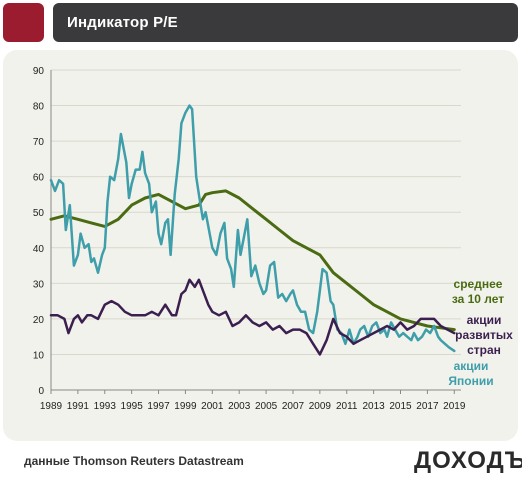  What do you see at coordinates (468, 460) in the screenshot?
I see `brand-logo: ДОХОДЪ` at bounding box center [468, 460].